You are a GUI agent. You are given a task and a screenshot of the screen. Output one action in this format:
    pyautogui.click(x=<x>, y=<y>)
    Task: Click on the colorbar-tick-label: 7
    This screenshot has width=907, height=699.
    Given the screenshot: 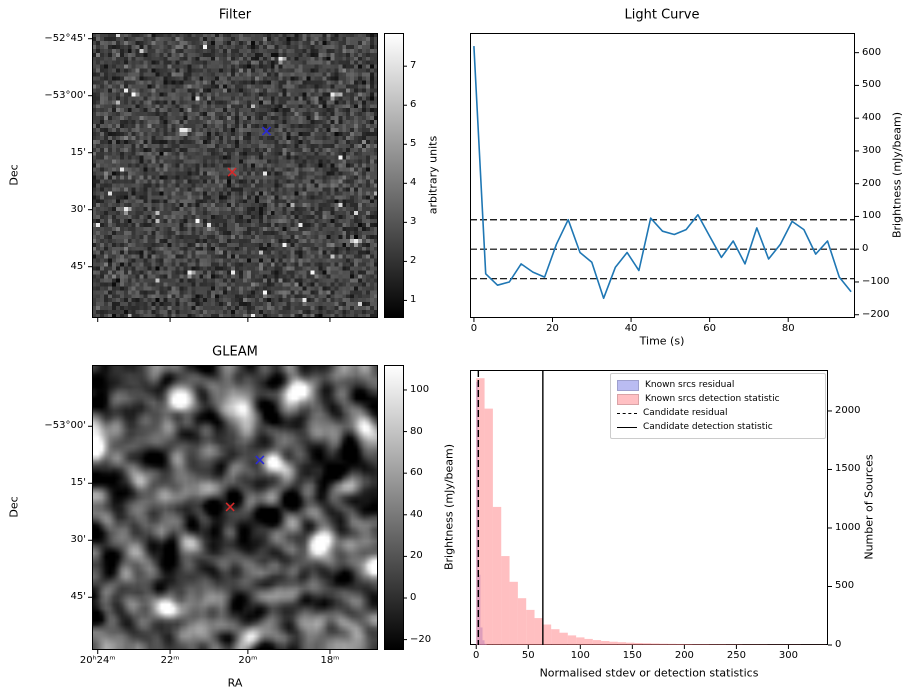 What is the action you would take?
    pyautogui.click(x=413, y=66)
    